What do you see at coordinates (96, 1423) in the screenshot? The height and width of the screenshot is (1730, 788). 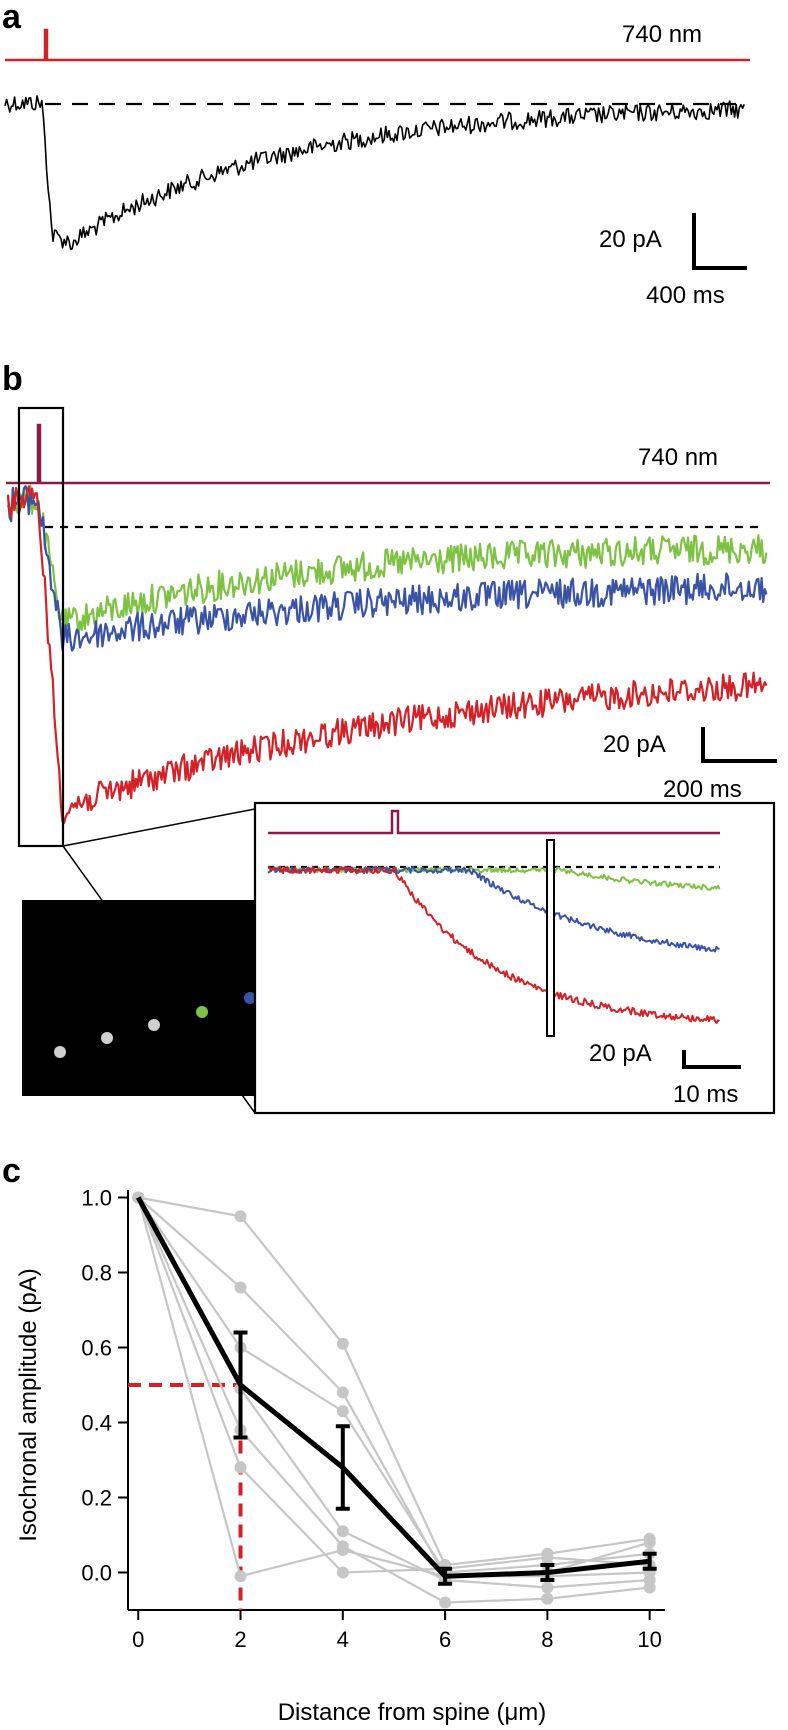 I see `y-tick-label: 0.4` at bounding box center [96, 1423].